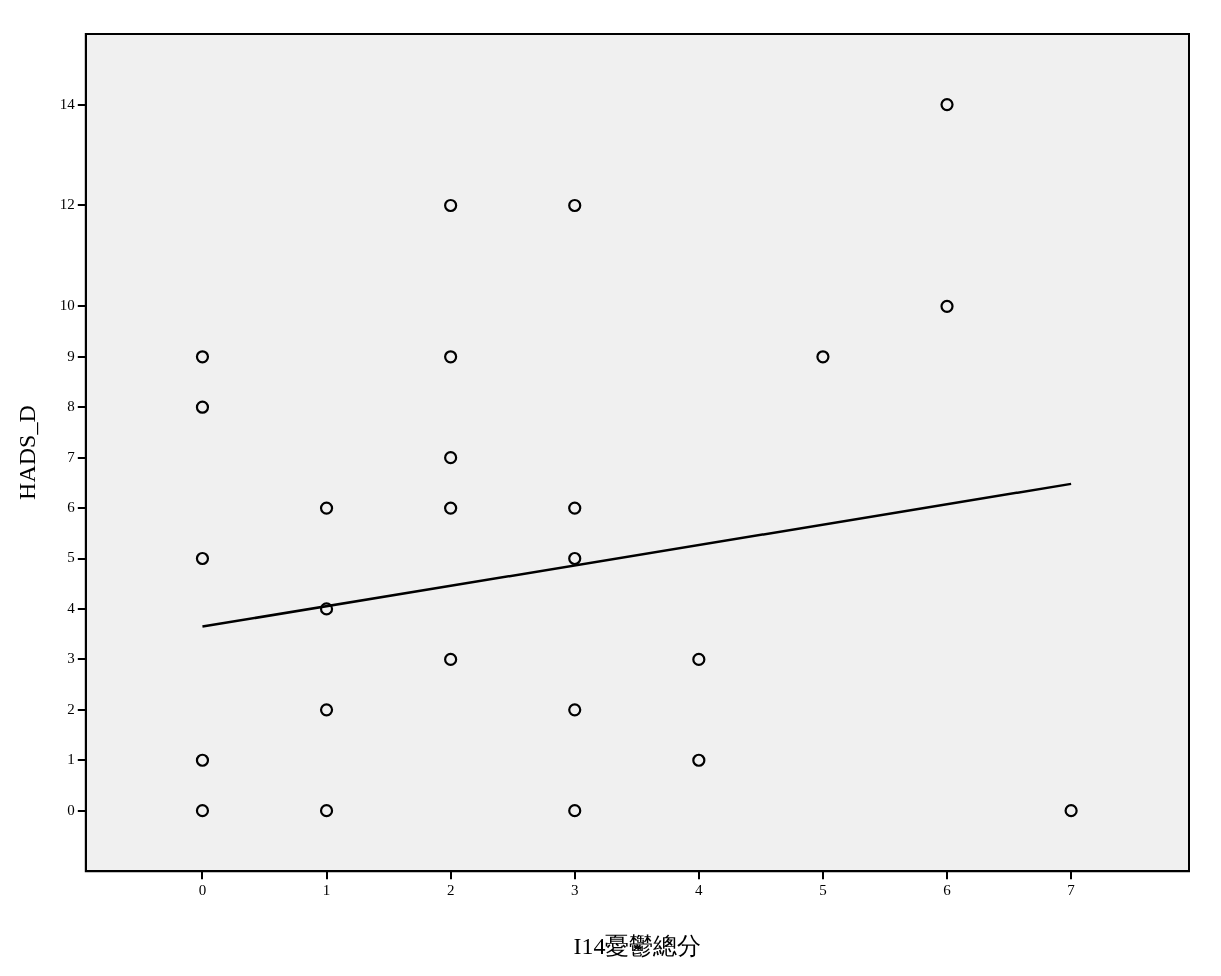 This screenshot has height=976, width=1221. What do you see at coordinates (71, 507) in the screenshot?
I see `y-tick-label: 6` at bounding box center [71, 507].